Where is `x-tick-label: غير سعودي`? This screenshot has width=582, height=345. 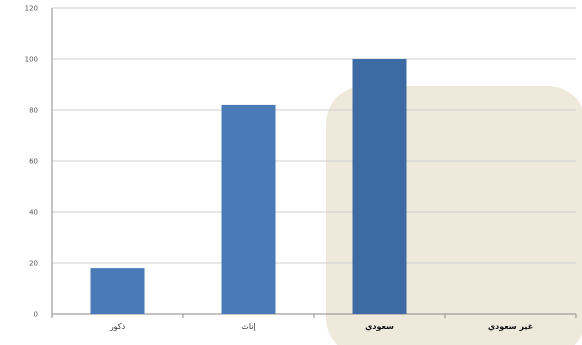 x-tick-label: غير سعودي is located at coordinates (510, 326).